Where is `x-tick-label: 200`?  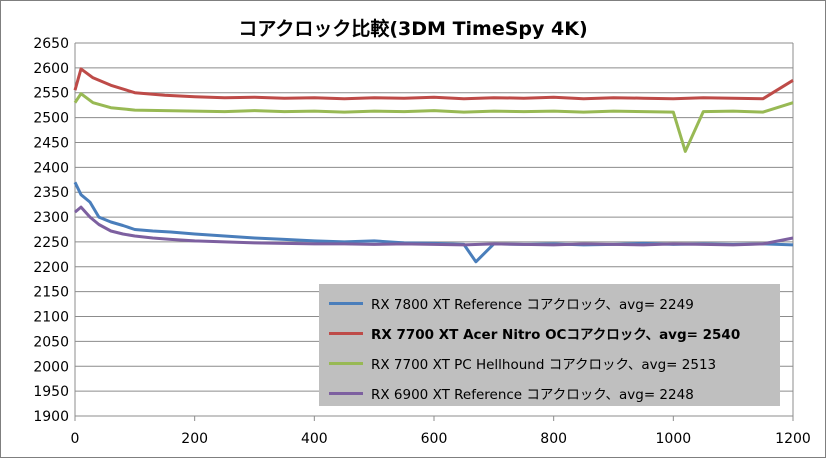
x-tick-label: 200 is located at coordinates (194, 439).